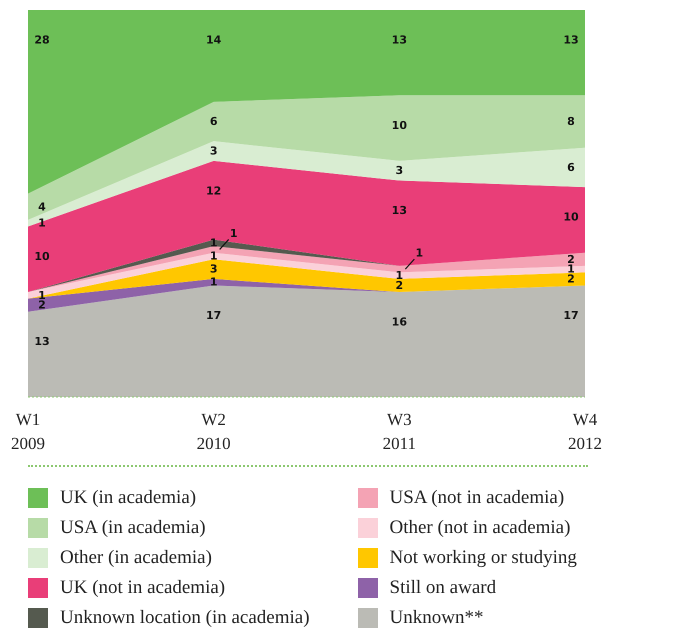 Image resolution: width=687 pixels, height=643 pixels. Describe the element at coordinates (571, 121) in the screenshot. I see `data-label: 8` at that location.